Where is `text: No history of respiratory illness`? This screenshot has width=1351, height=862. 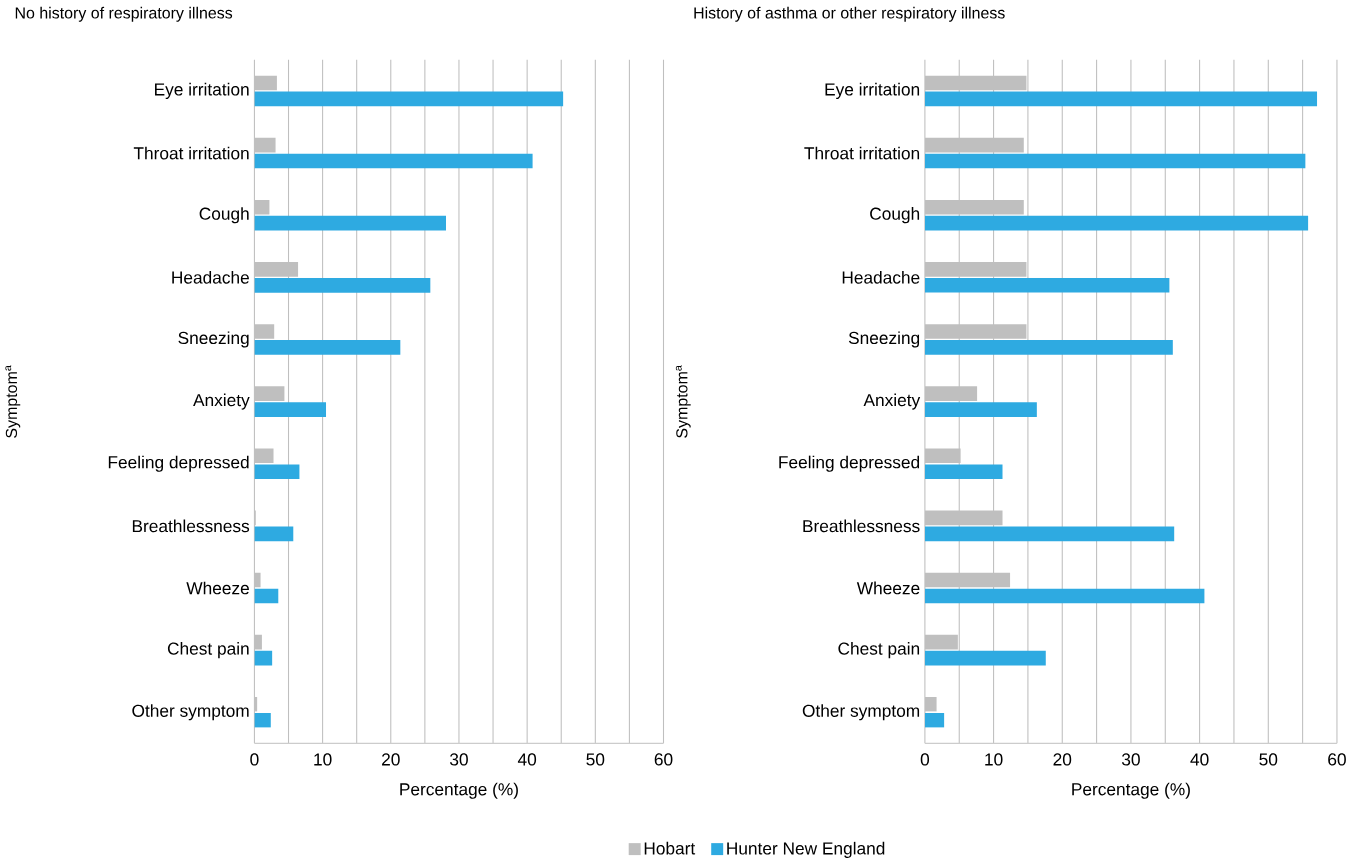 text: No history of respiratory illness is located at coordinates (124, 14).